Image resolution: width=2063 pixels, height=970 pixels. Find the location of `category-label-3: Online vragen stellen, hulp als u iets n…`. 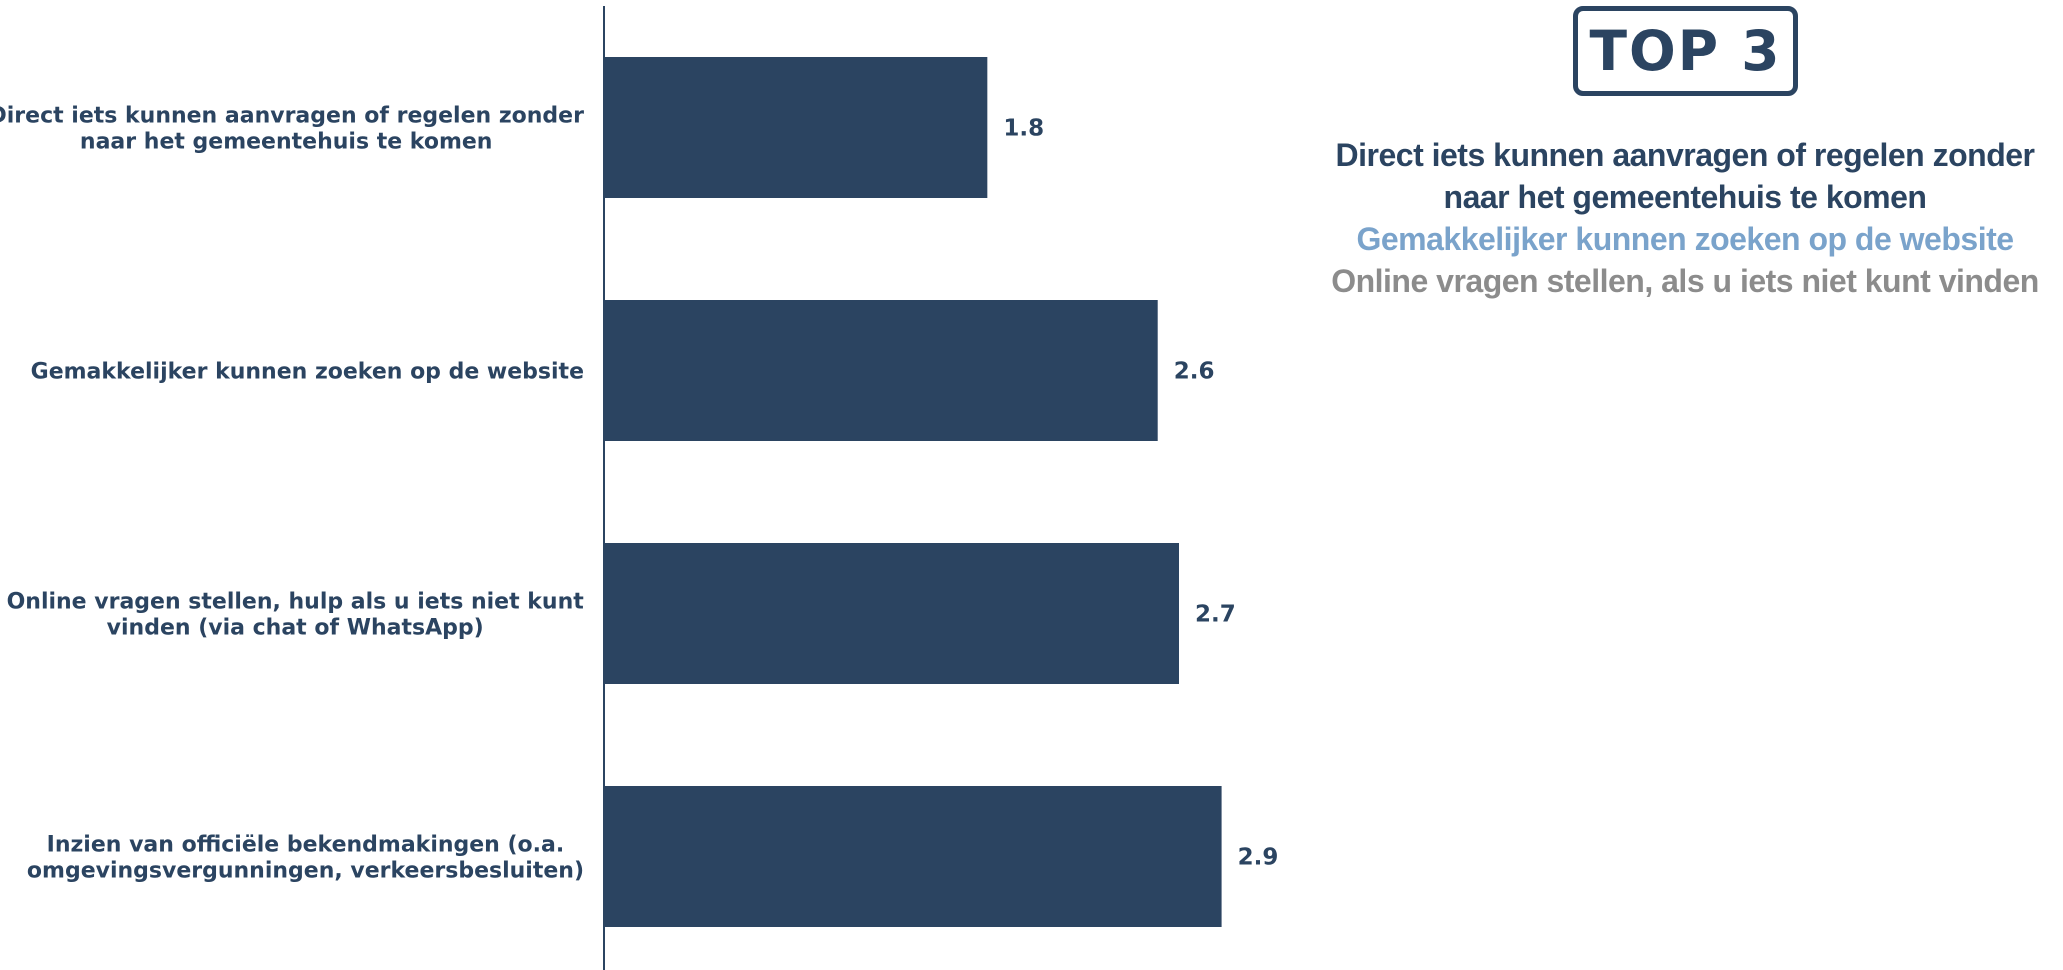

category-label-3: Online vragen stellen, hulp als u iets n… is located at coordinates (296, 615).